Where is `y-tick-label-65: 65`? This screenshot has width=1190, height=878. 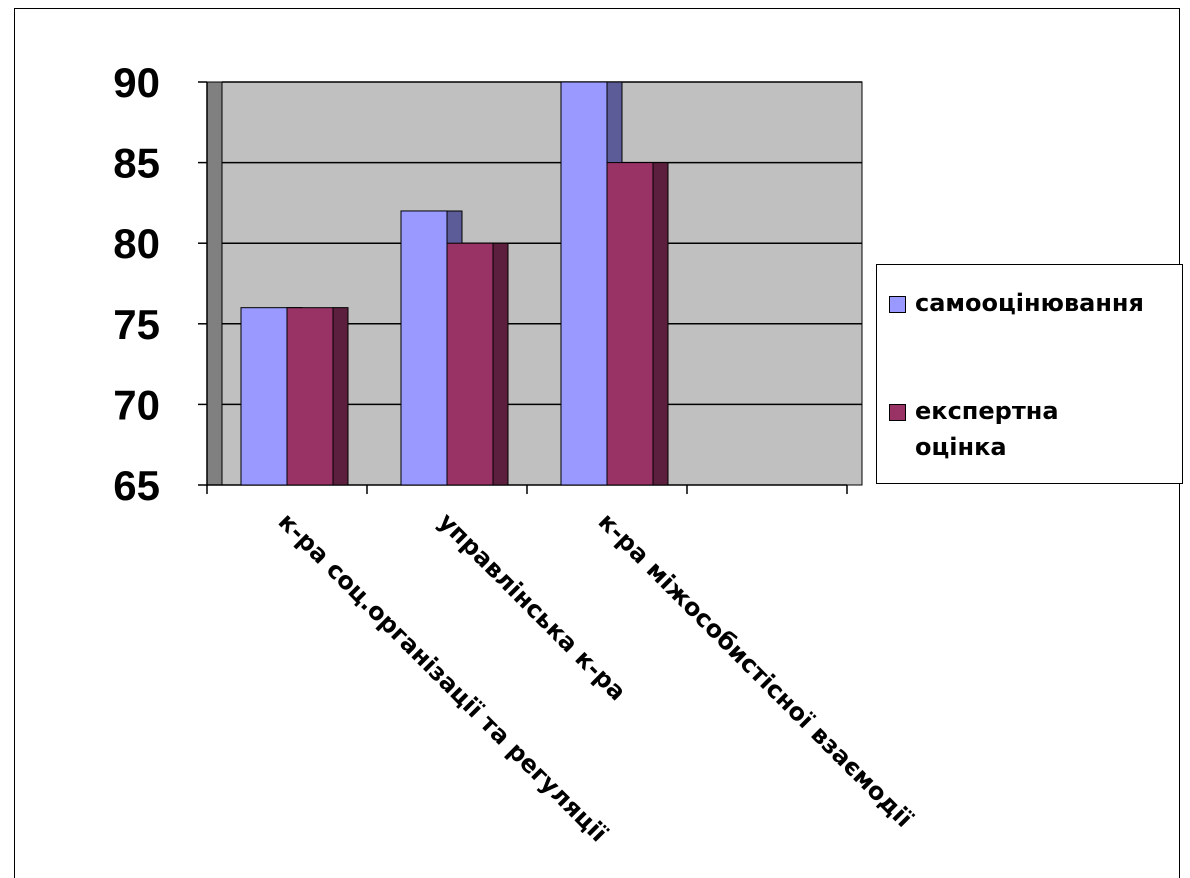
y-tick-label-65: 65 is located at coordinates (136, 485).